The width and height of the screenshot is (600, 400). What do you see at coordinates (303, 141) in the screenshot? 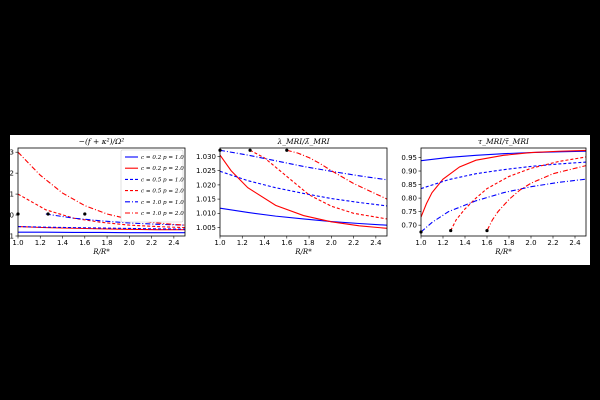
I see `chart-title: λ_MRI/λ̃_MRI` at bounding box center [303, 141].